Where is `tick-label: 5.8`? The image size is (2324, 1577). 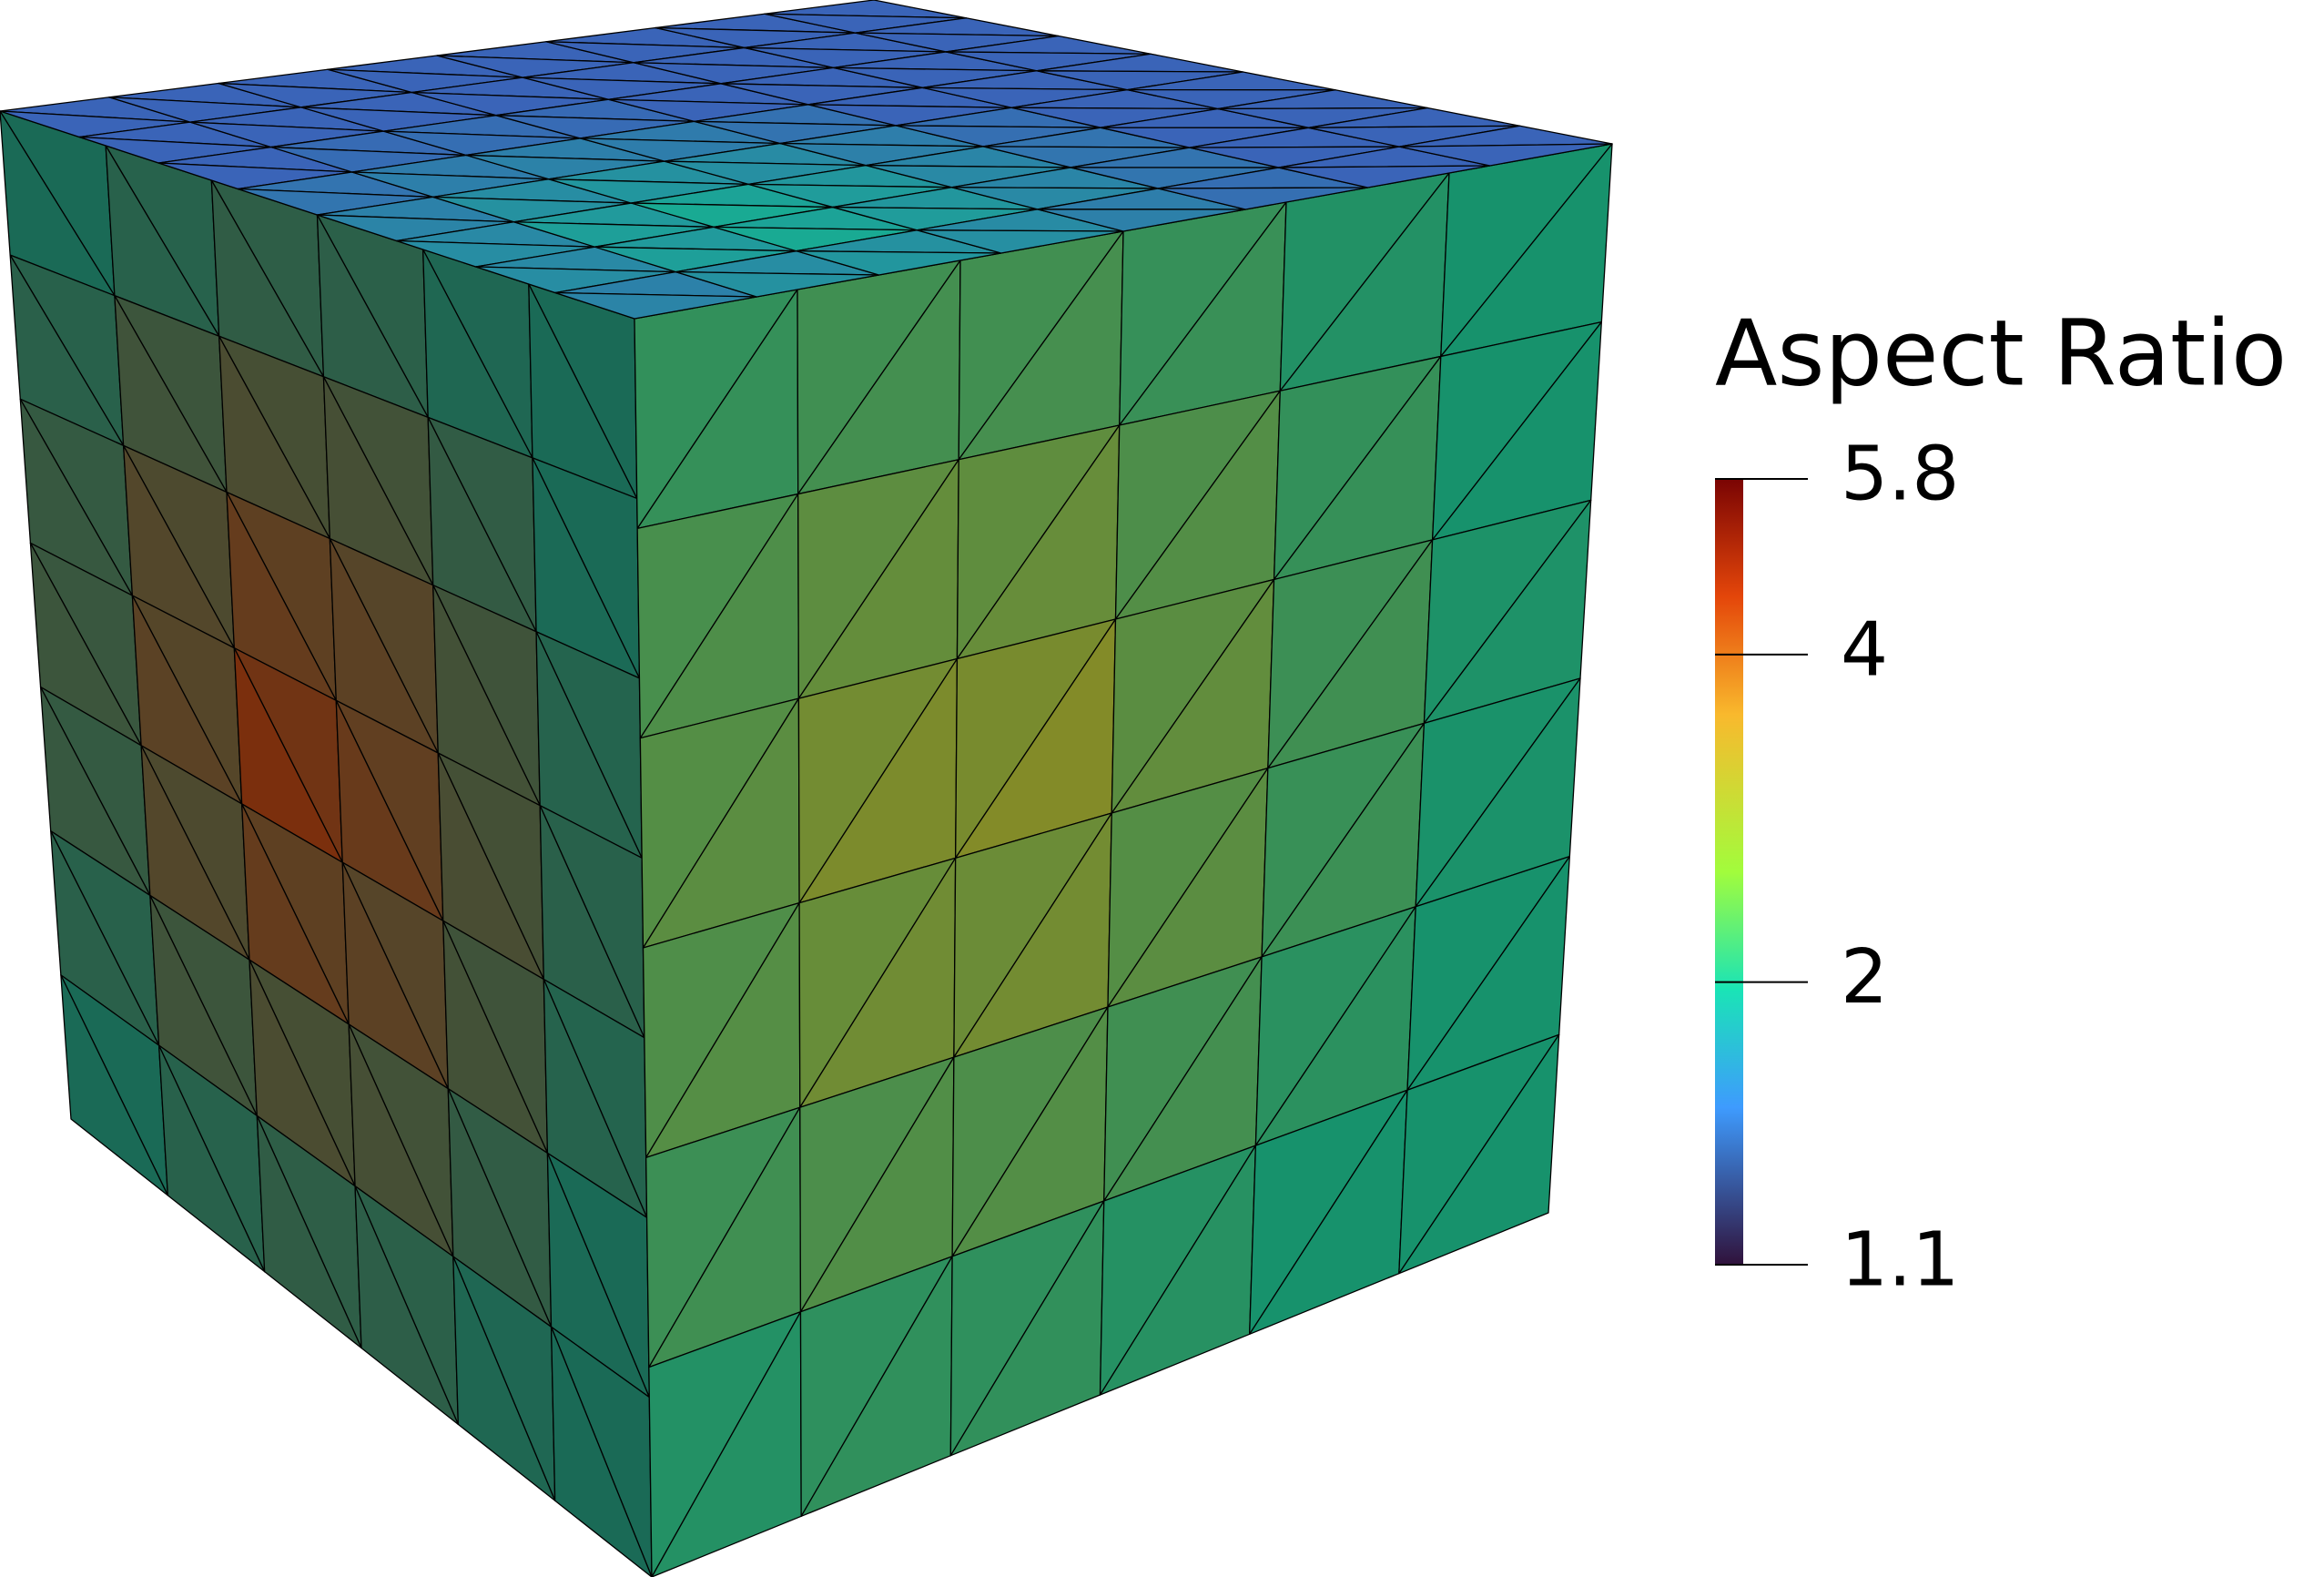
tick-label: 5.8 is located at coordinates (1900, 474).